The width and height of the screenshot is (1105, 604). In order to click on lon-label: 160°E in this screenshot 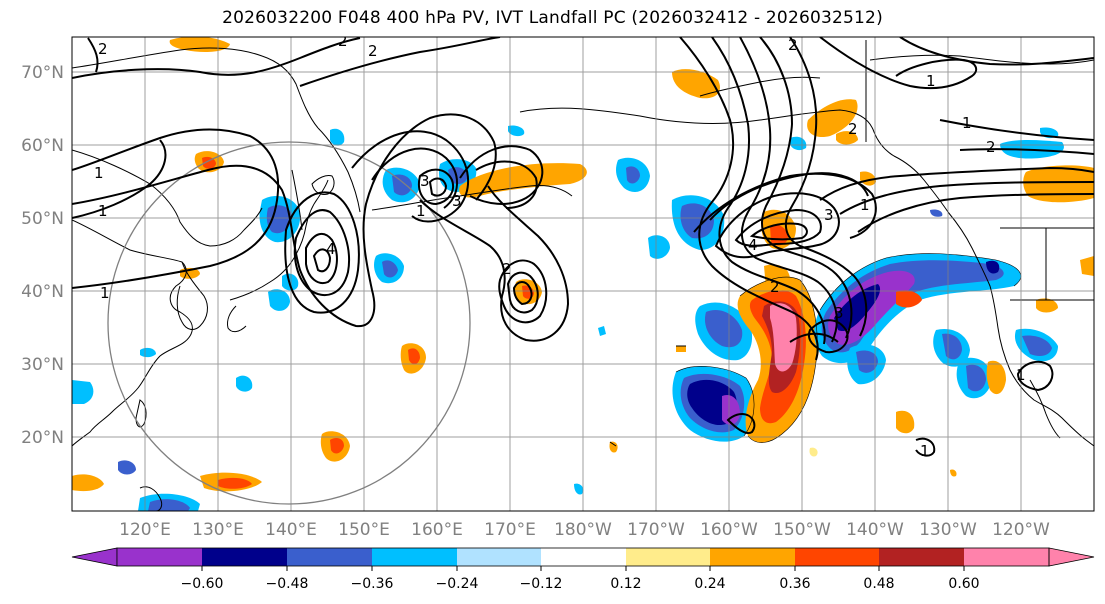, I will do `click(437, 530)`.